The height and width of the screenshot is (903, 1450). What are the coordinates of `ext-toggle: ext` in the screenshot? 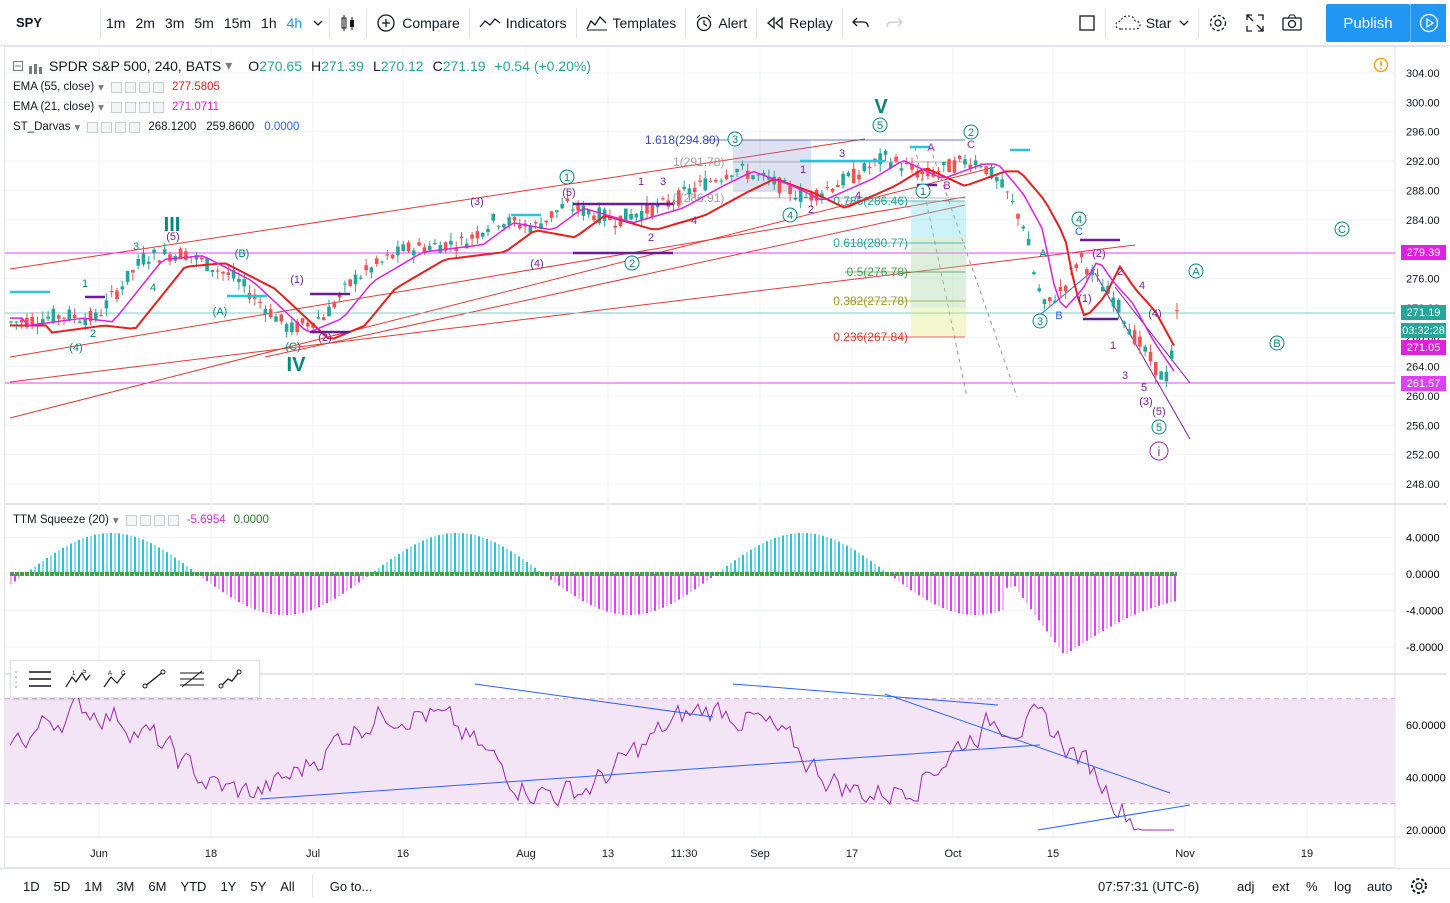 It's located at (1281, 886).